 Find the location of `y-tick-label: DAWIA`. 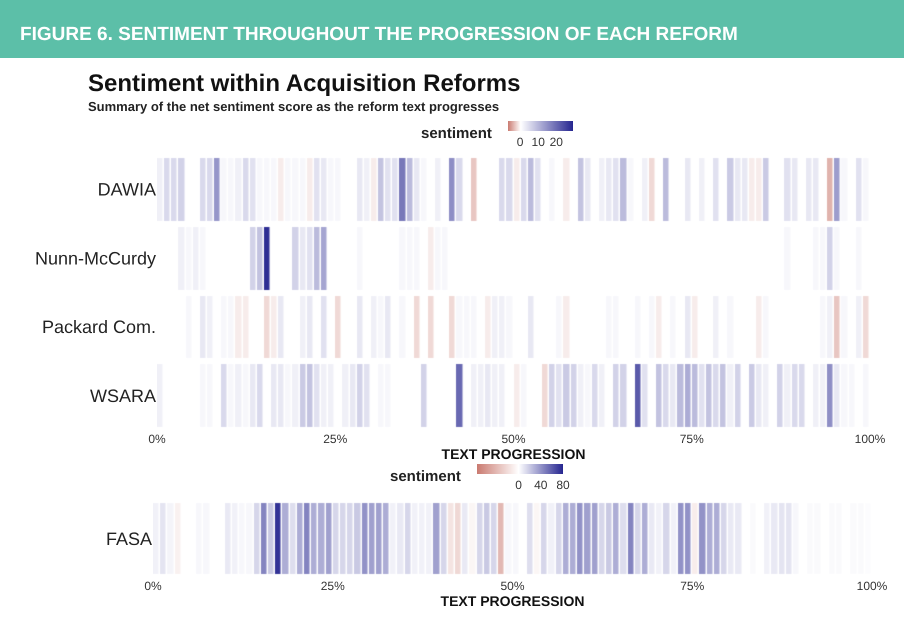

y-tick-label: DAWIA is located at coordinates (127, 190).